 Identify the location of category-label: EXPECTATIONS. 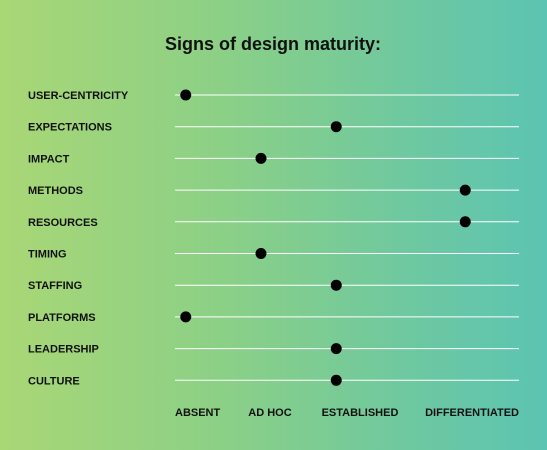
(70, 128).